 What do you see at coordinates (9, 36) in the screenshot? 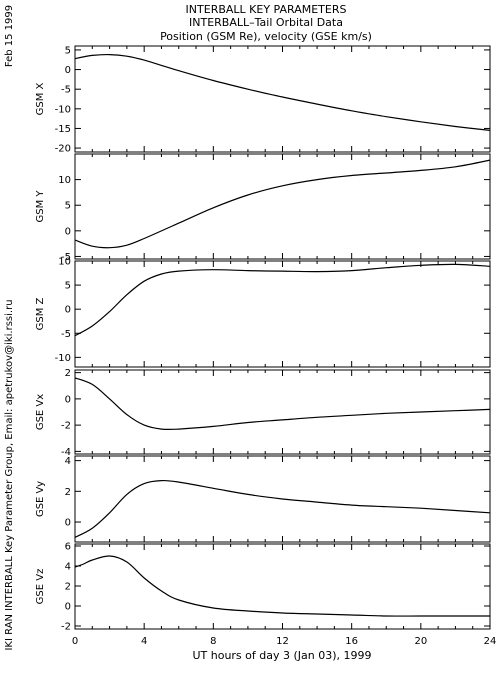
I see `date-stamp: Feb 15 1999` at bounding box center [9, 36].